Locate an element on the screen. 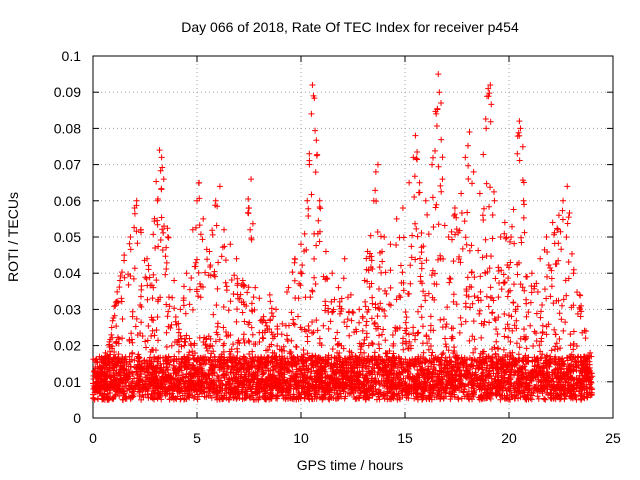 The image size is (640, 480). y-tick-label: 0.03 is located at coordinates (67, 309).